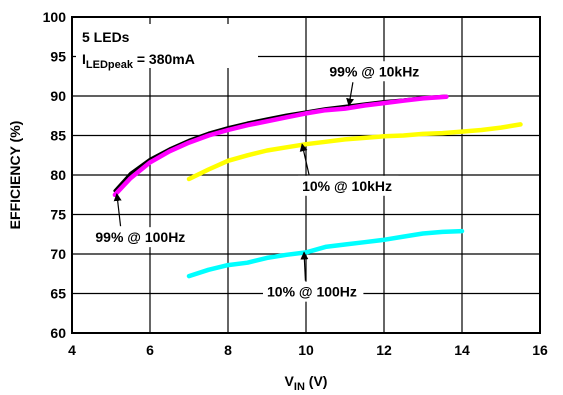 The image size is (563, 395). What do you see at coordinates (462, 350) in the screenshot?
I see `x-tick-label-14: 14` at bounding box center [462, 350].